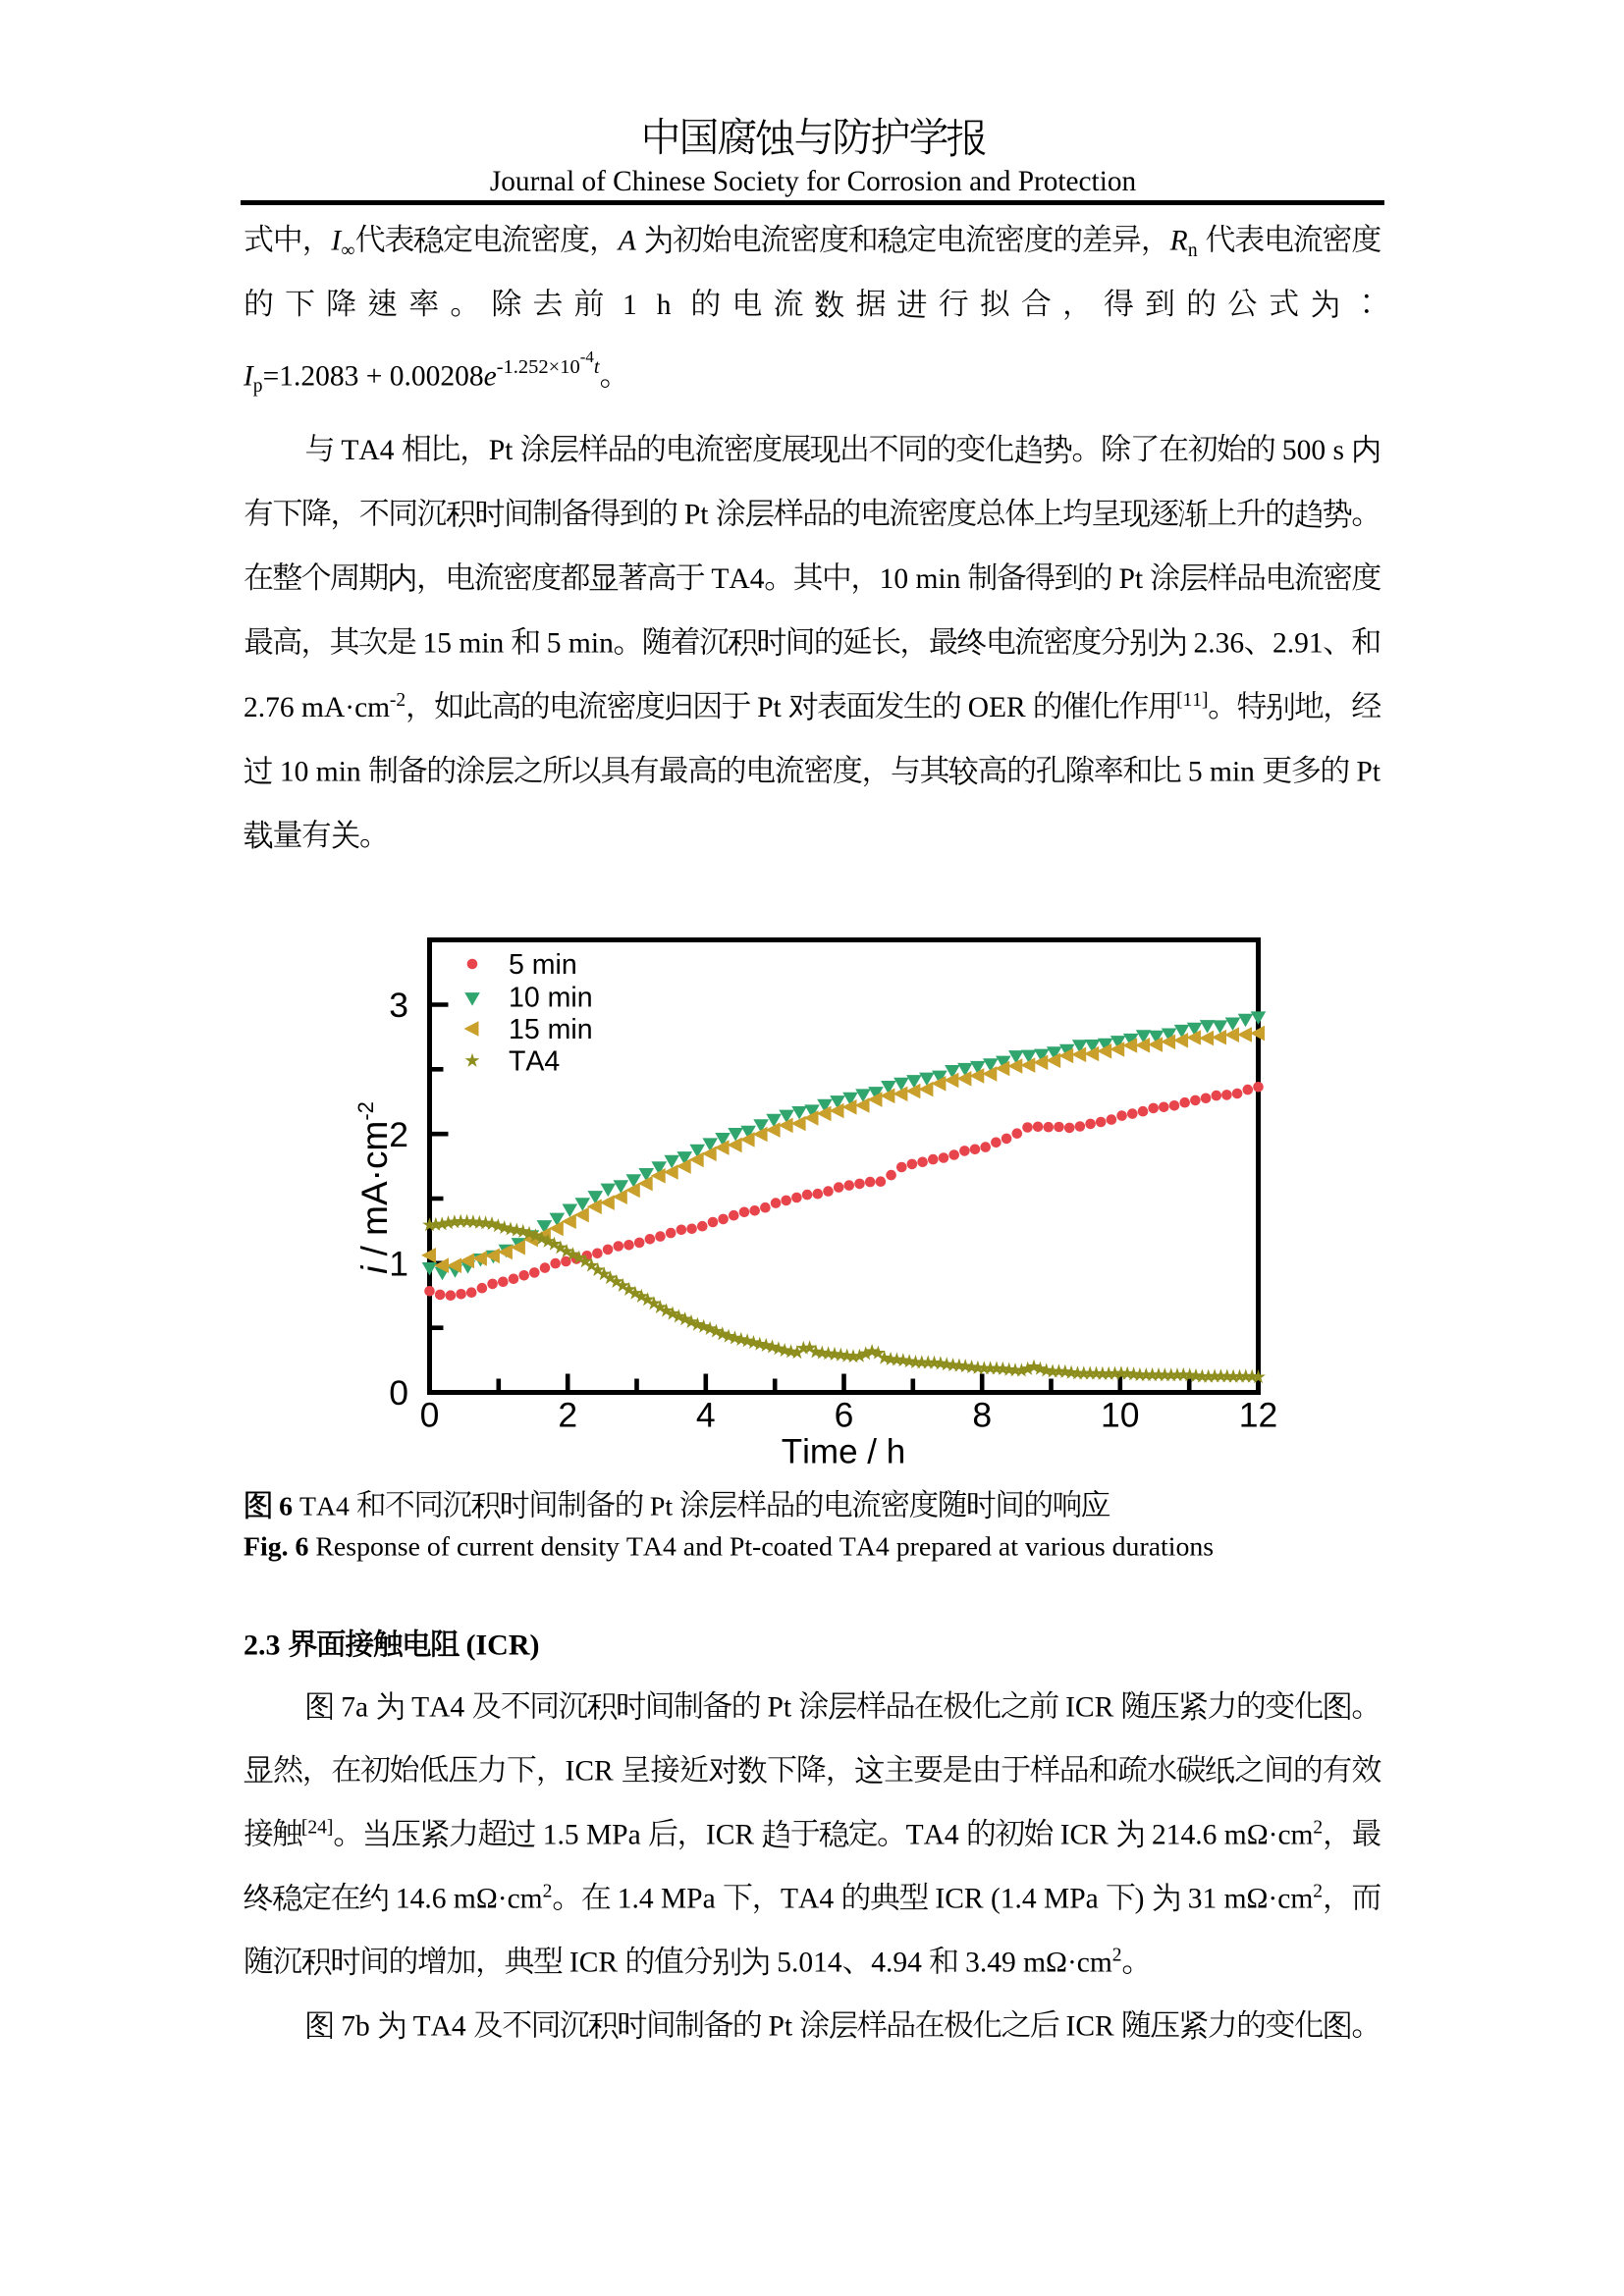  What do you see at coordinates (373, 377) in the screenshot?
I see `svg-text: =1.2083 + 0.00208` at bounding box center [373, 377].